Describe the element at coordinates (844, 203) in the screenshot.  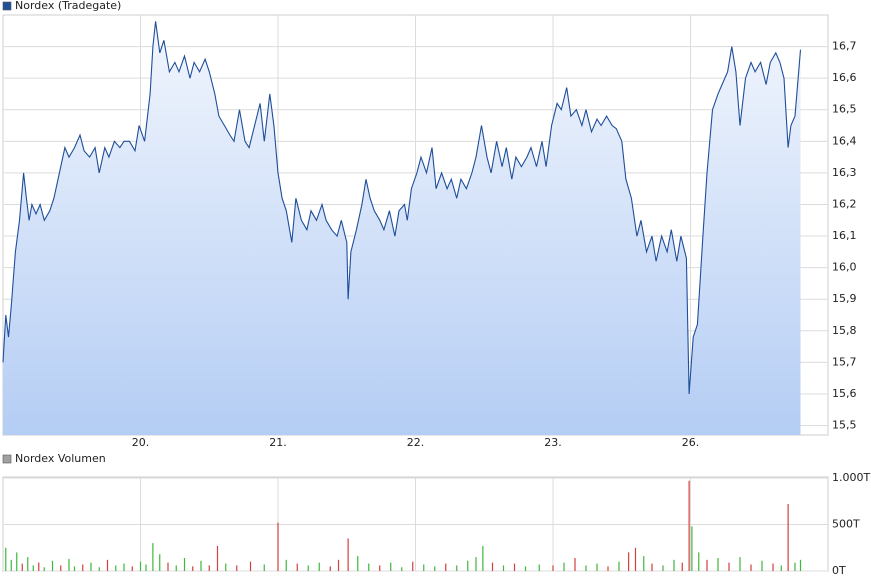
I see `y-tick-label: 16,2` at that location.